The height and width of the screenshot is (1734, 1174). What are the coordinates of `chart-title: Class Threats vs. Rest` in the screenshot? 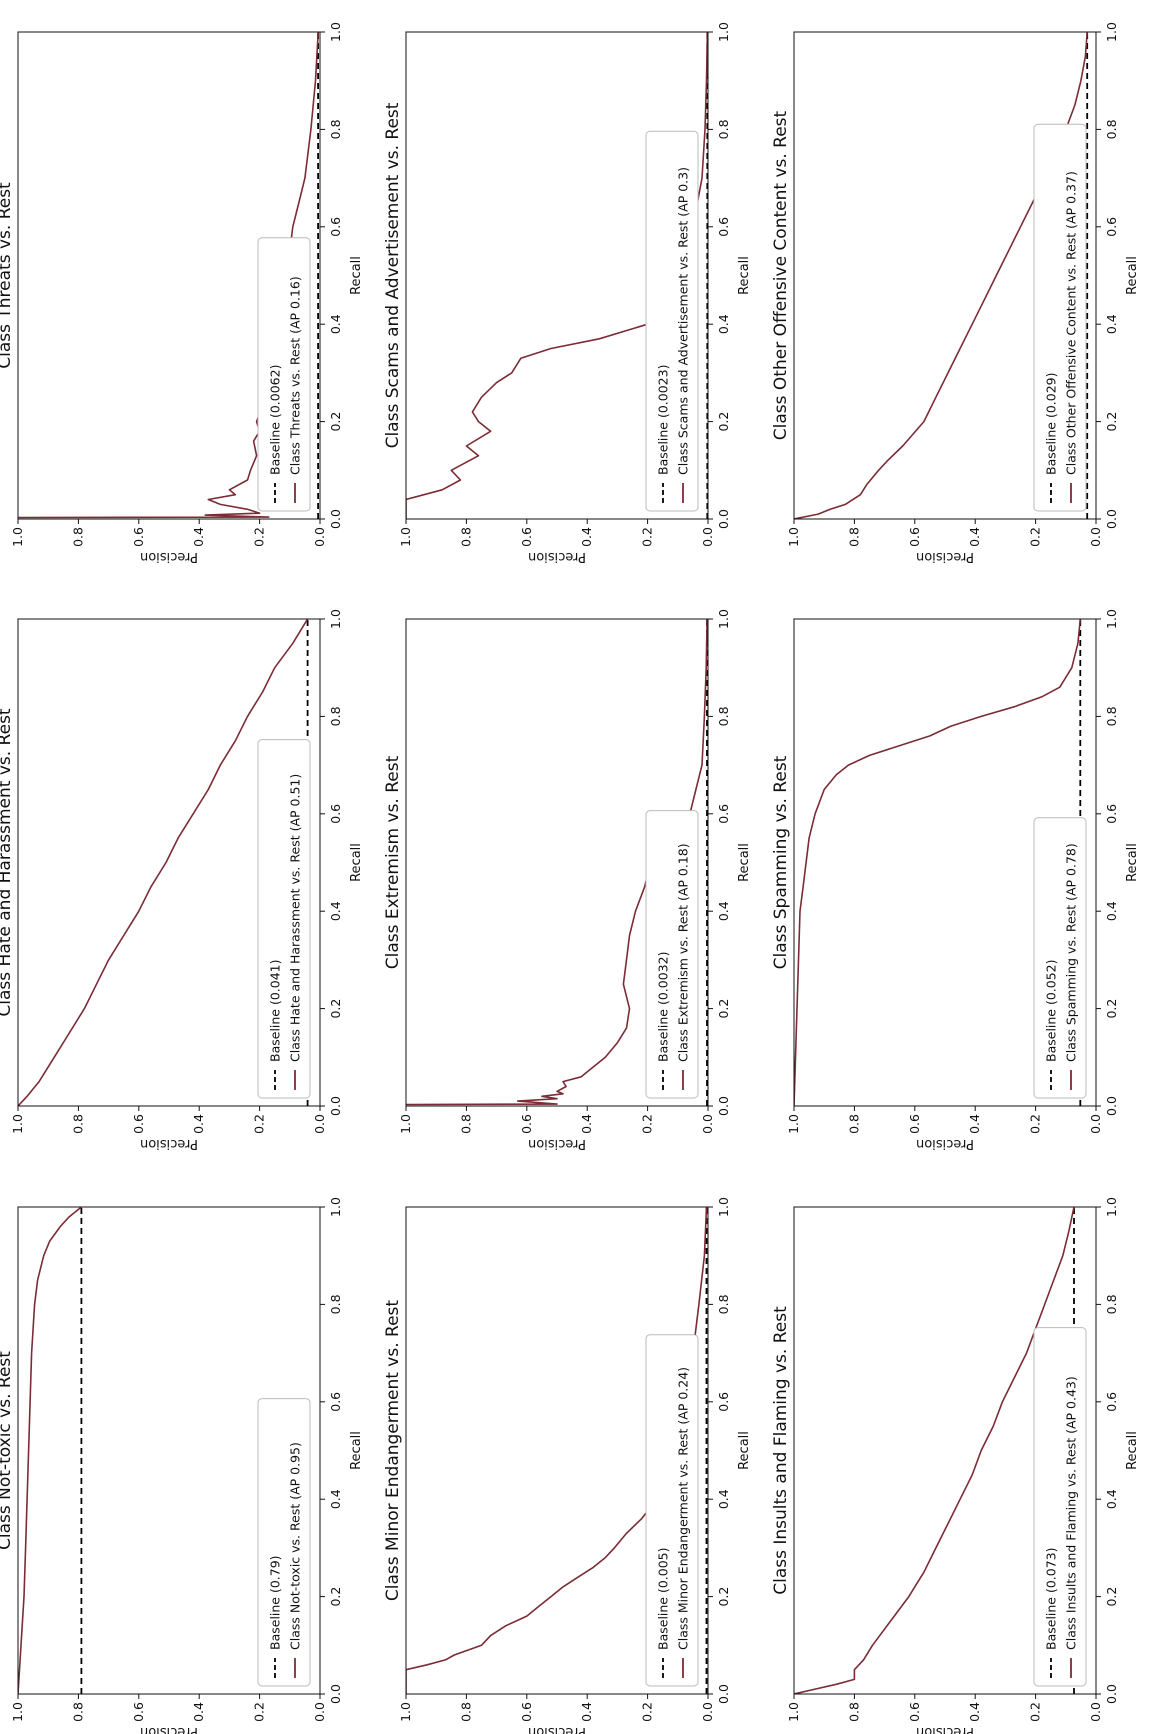 It's located at (7, 275).